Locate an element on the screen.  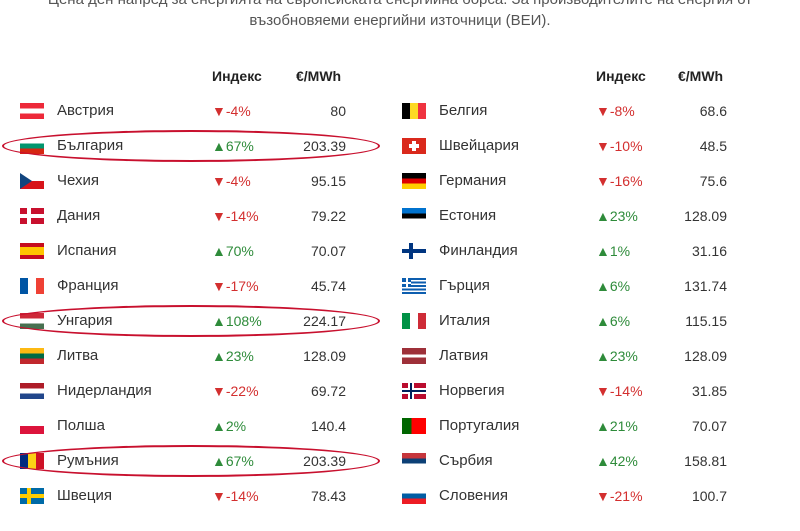
index-cell: ▲21% is located at coordinates (617, 426).